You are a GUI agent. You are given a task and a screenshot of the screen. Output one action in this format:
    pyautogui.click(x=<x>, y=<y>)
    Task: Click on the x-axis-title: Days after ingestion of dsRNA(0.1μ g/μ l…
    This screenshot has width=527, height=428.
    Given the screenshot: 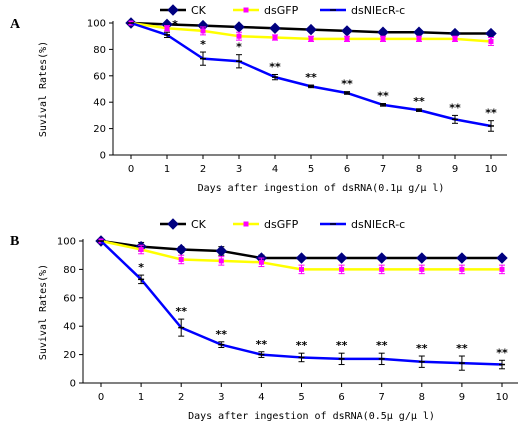 What is the action you would take?
    pyautogui.click(x=321, y=188)
    